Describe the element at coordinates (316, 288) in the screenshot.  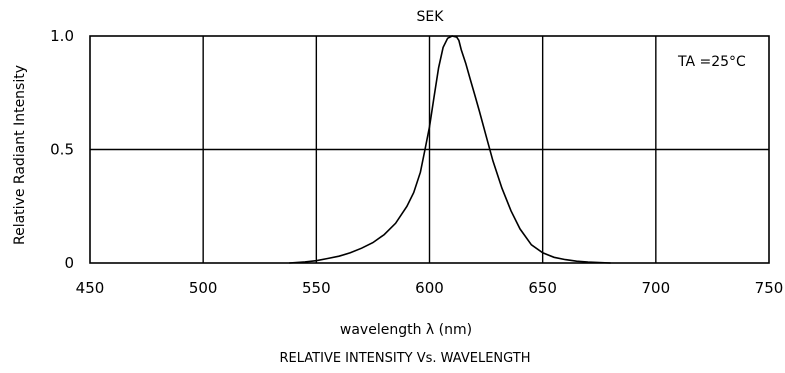
I see `x-tick-label-2: 550` at that location.